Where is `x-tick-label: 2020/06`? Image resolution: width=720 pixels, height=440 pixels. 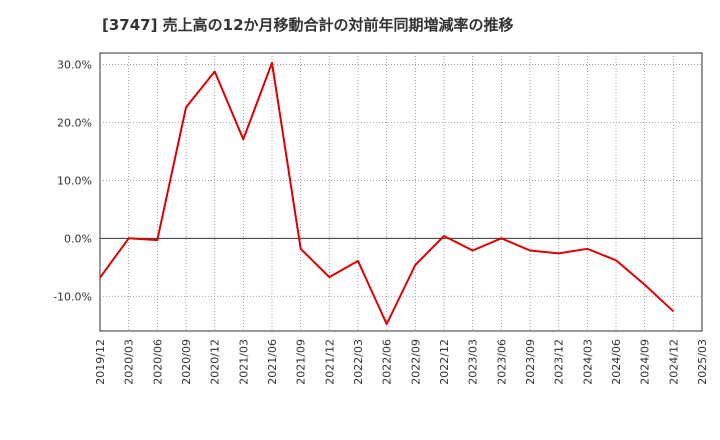
x-tick-label: 2020/06 is located at coordinates (157, 362).